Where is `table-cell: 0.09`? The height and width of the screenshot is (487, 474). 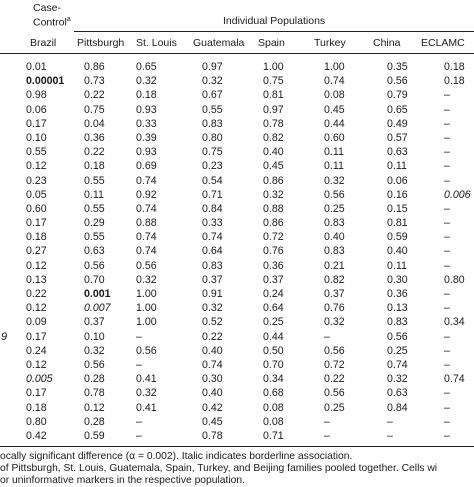 table-cell: 0.09 is located at coordinates (36, 322).